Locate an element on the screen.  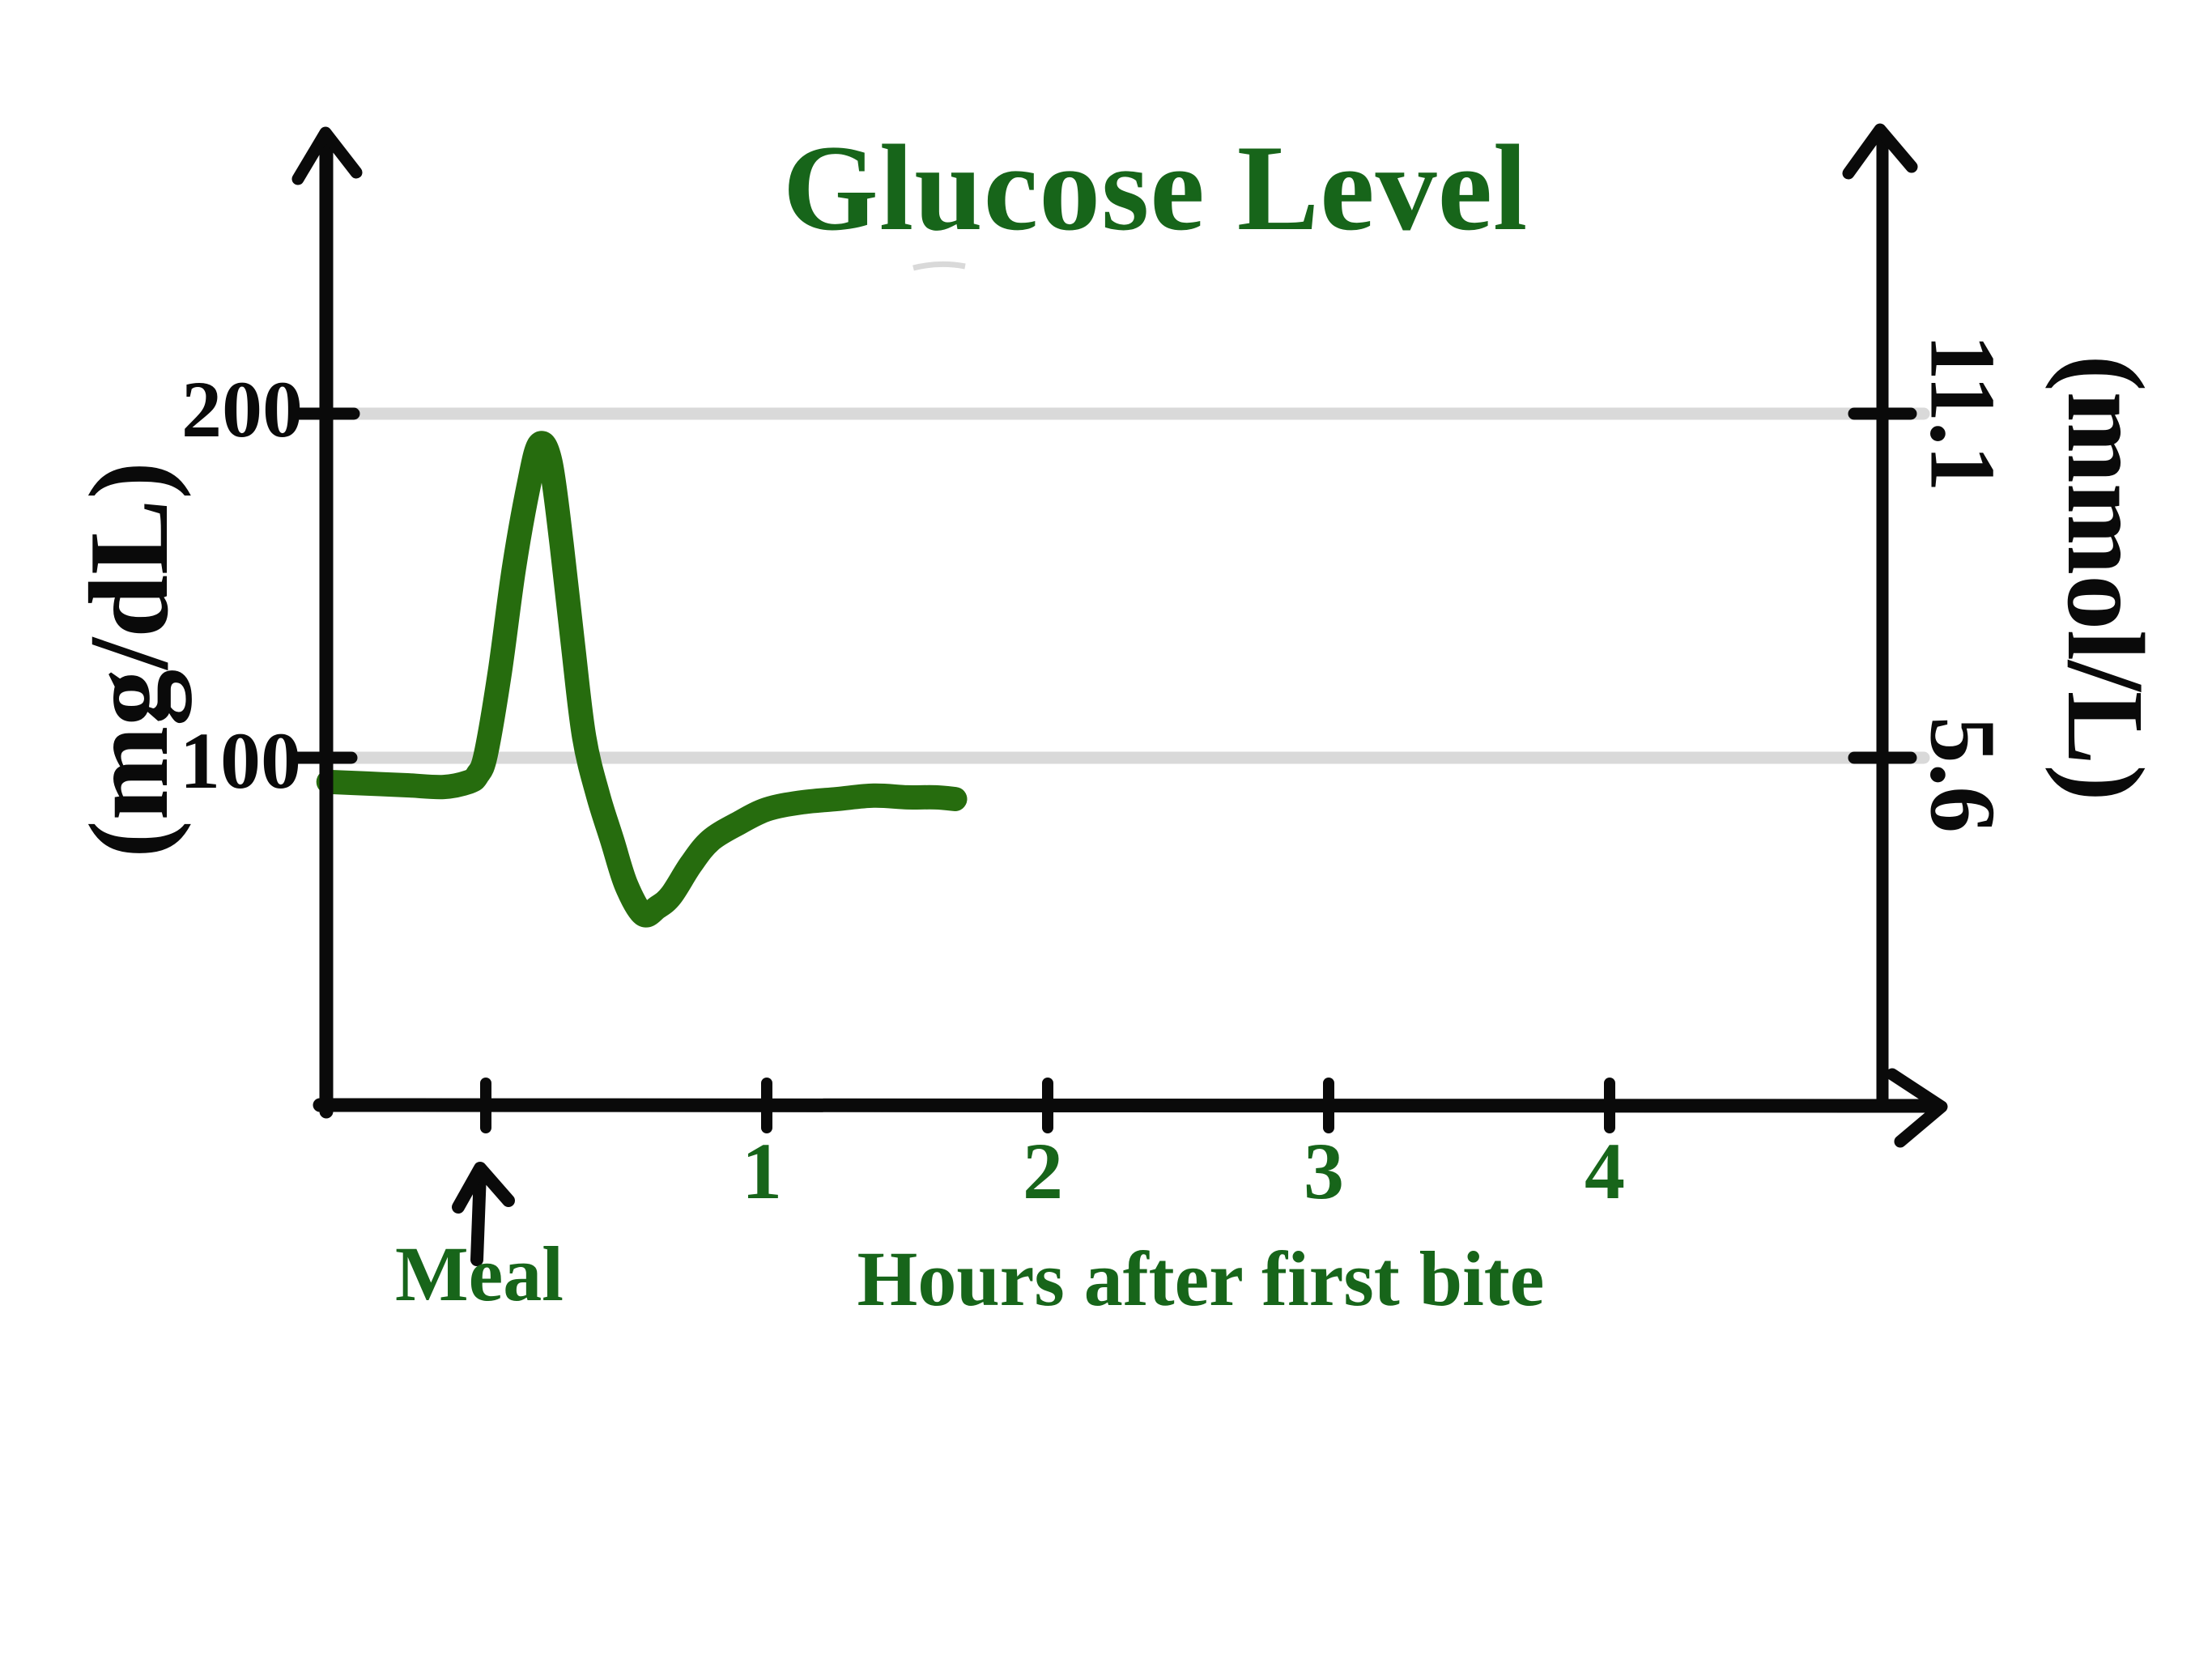
x-label-3: 3 is located at coordinates (1324, 1171).